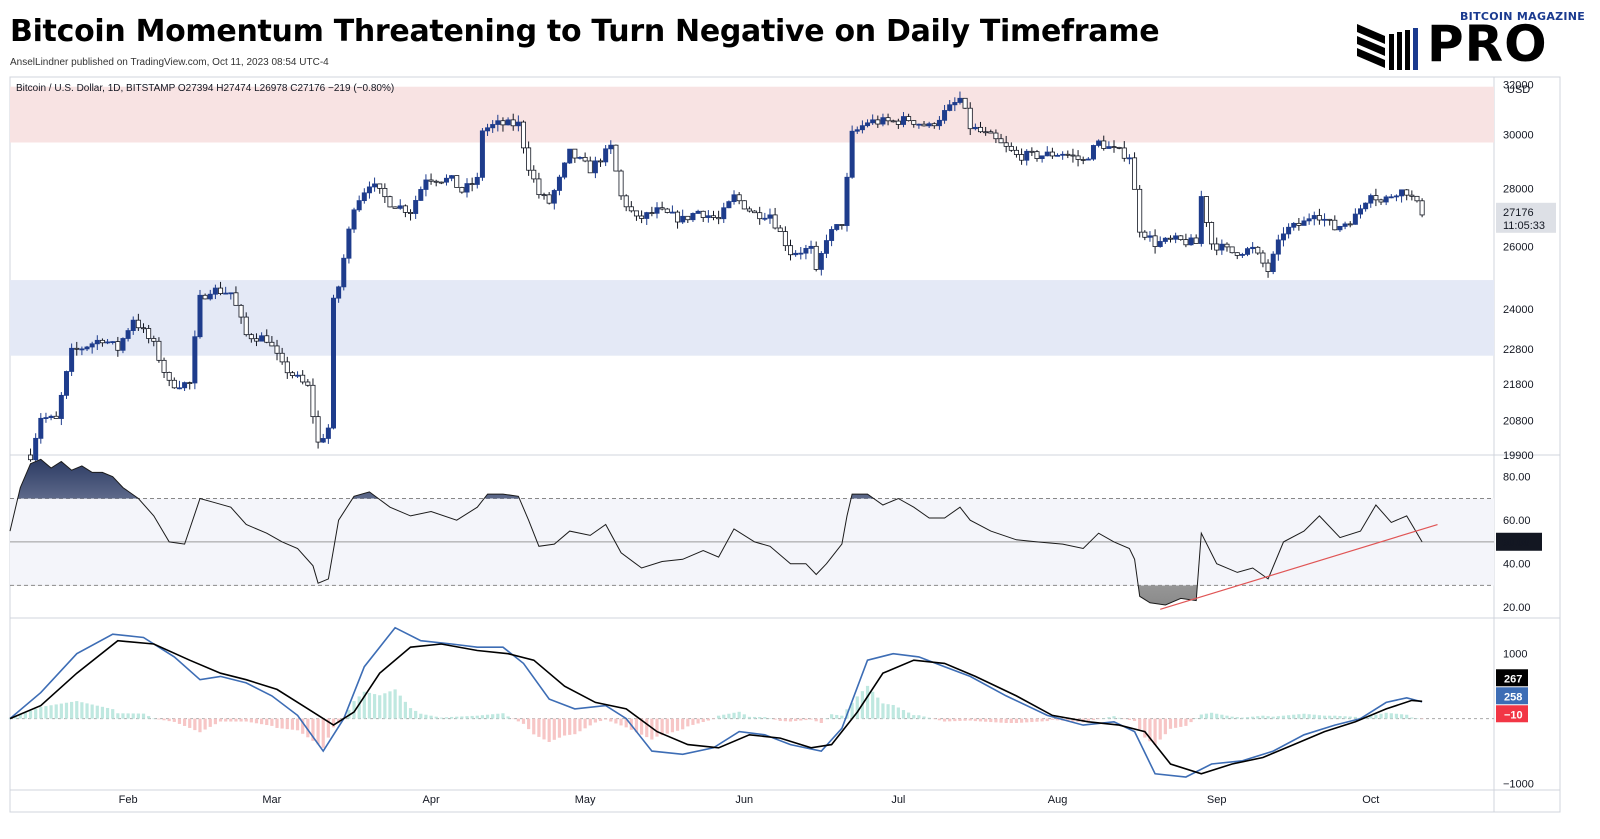 The width and height of the screenshot is (1600, 839). I want to click on rsi-current-label: 50.08, so click(1516, 543).